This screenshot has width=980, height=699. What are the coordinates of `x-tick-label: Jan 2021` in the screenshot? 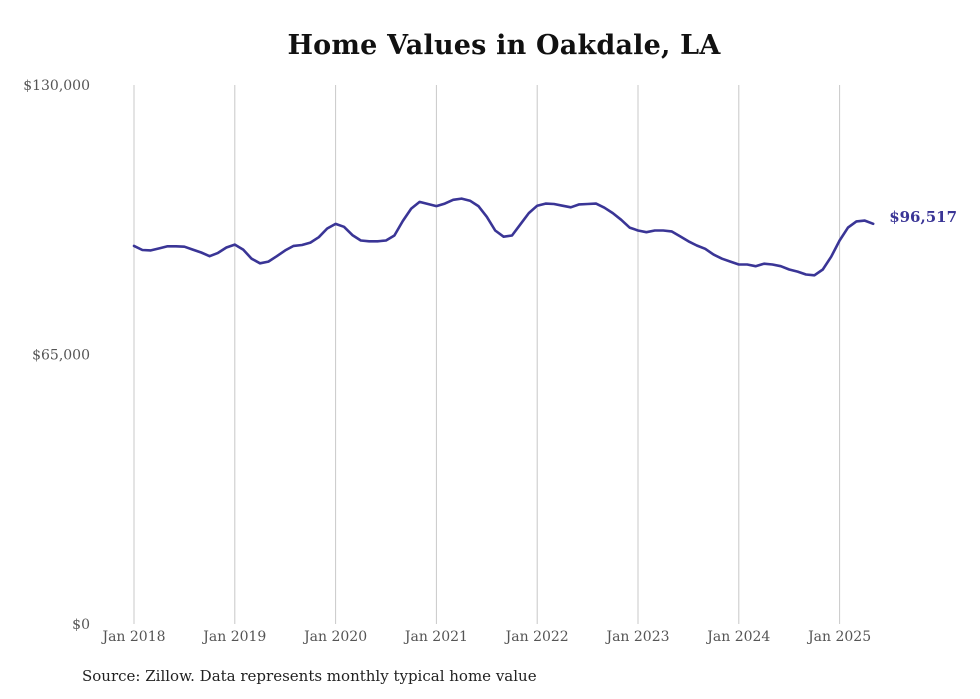 It's located at (435, 637).